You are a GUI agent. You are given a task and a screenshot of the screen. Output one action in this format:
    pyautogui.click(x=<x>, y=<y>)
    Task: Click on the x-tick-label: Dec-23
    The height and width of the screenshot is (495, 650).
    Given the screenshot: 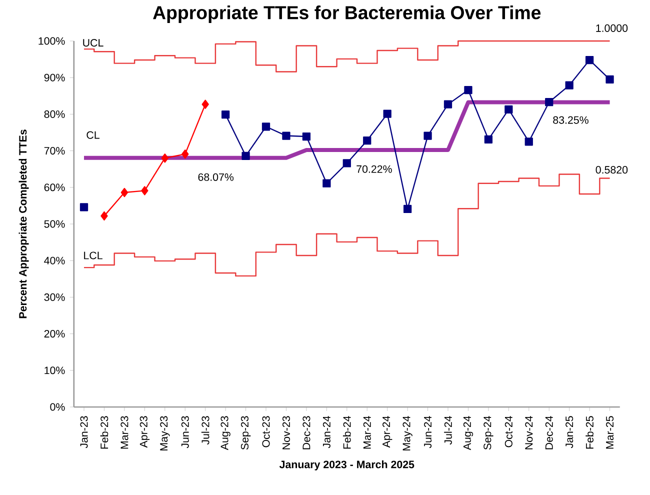 What is the action you would take?
    pyautogui.click(x=306, y=433)
    